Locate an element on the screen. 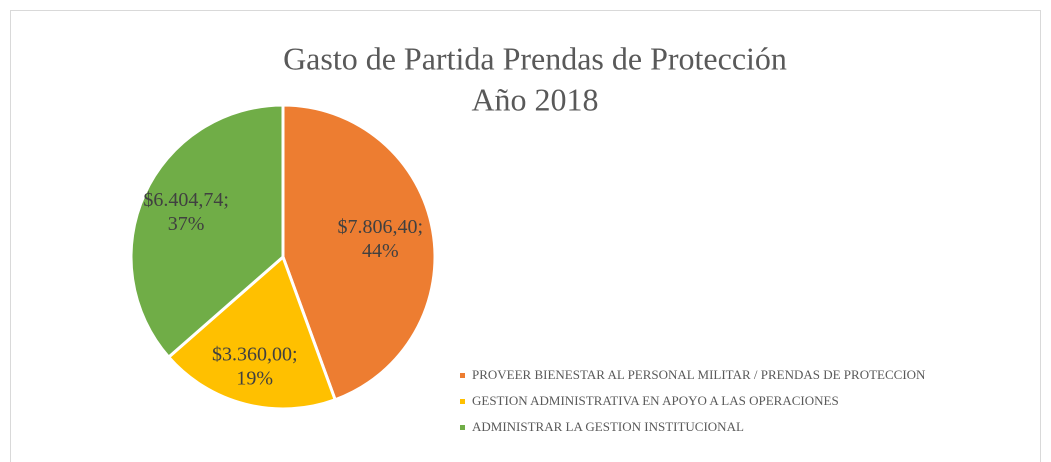 This screenshot has height=462, width=1051. chart-title: Gasto de Partida Prendas de Protección is located at coordinates (535, 58).